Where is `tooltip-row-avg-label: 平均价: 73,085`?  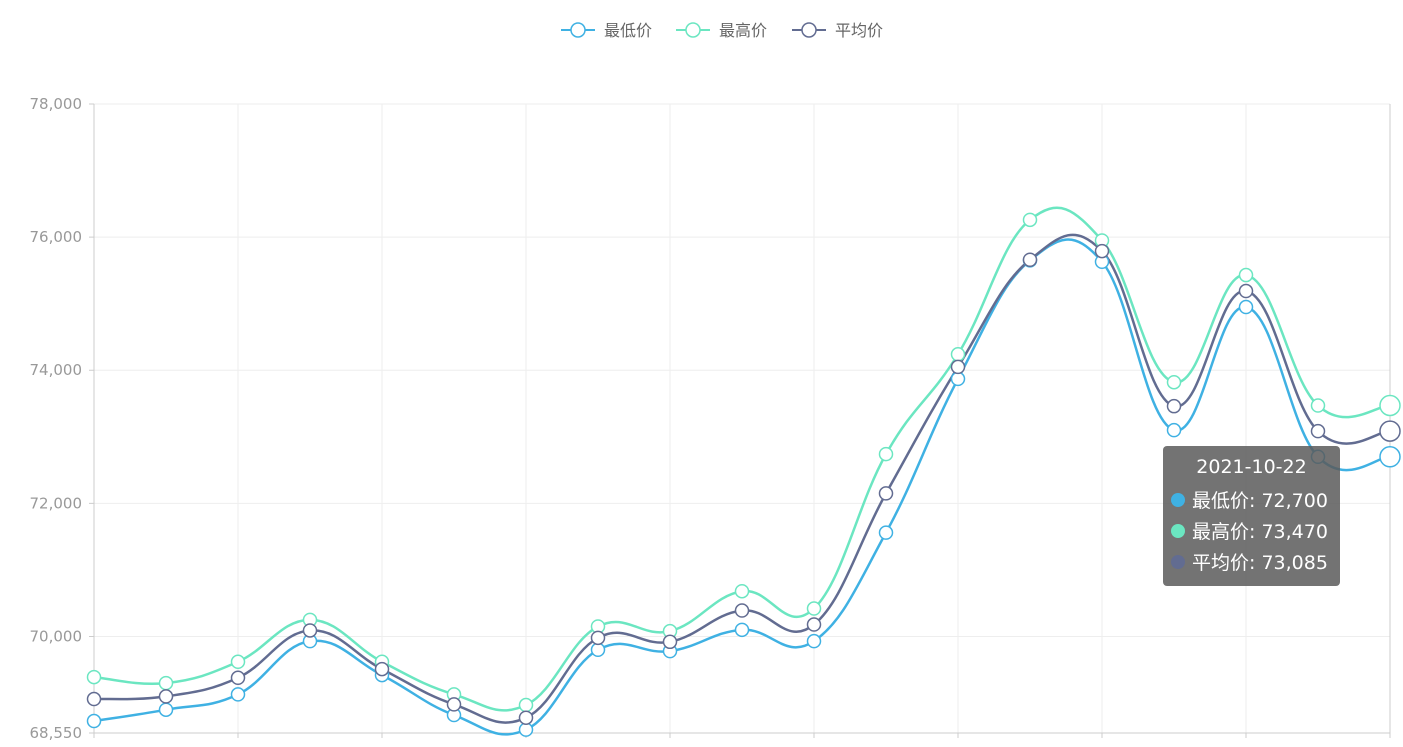
tooltip-row-avg-label: 平均价: 73,085 is located at coordinates (1260, 563).